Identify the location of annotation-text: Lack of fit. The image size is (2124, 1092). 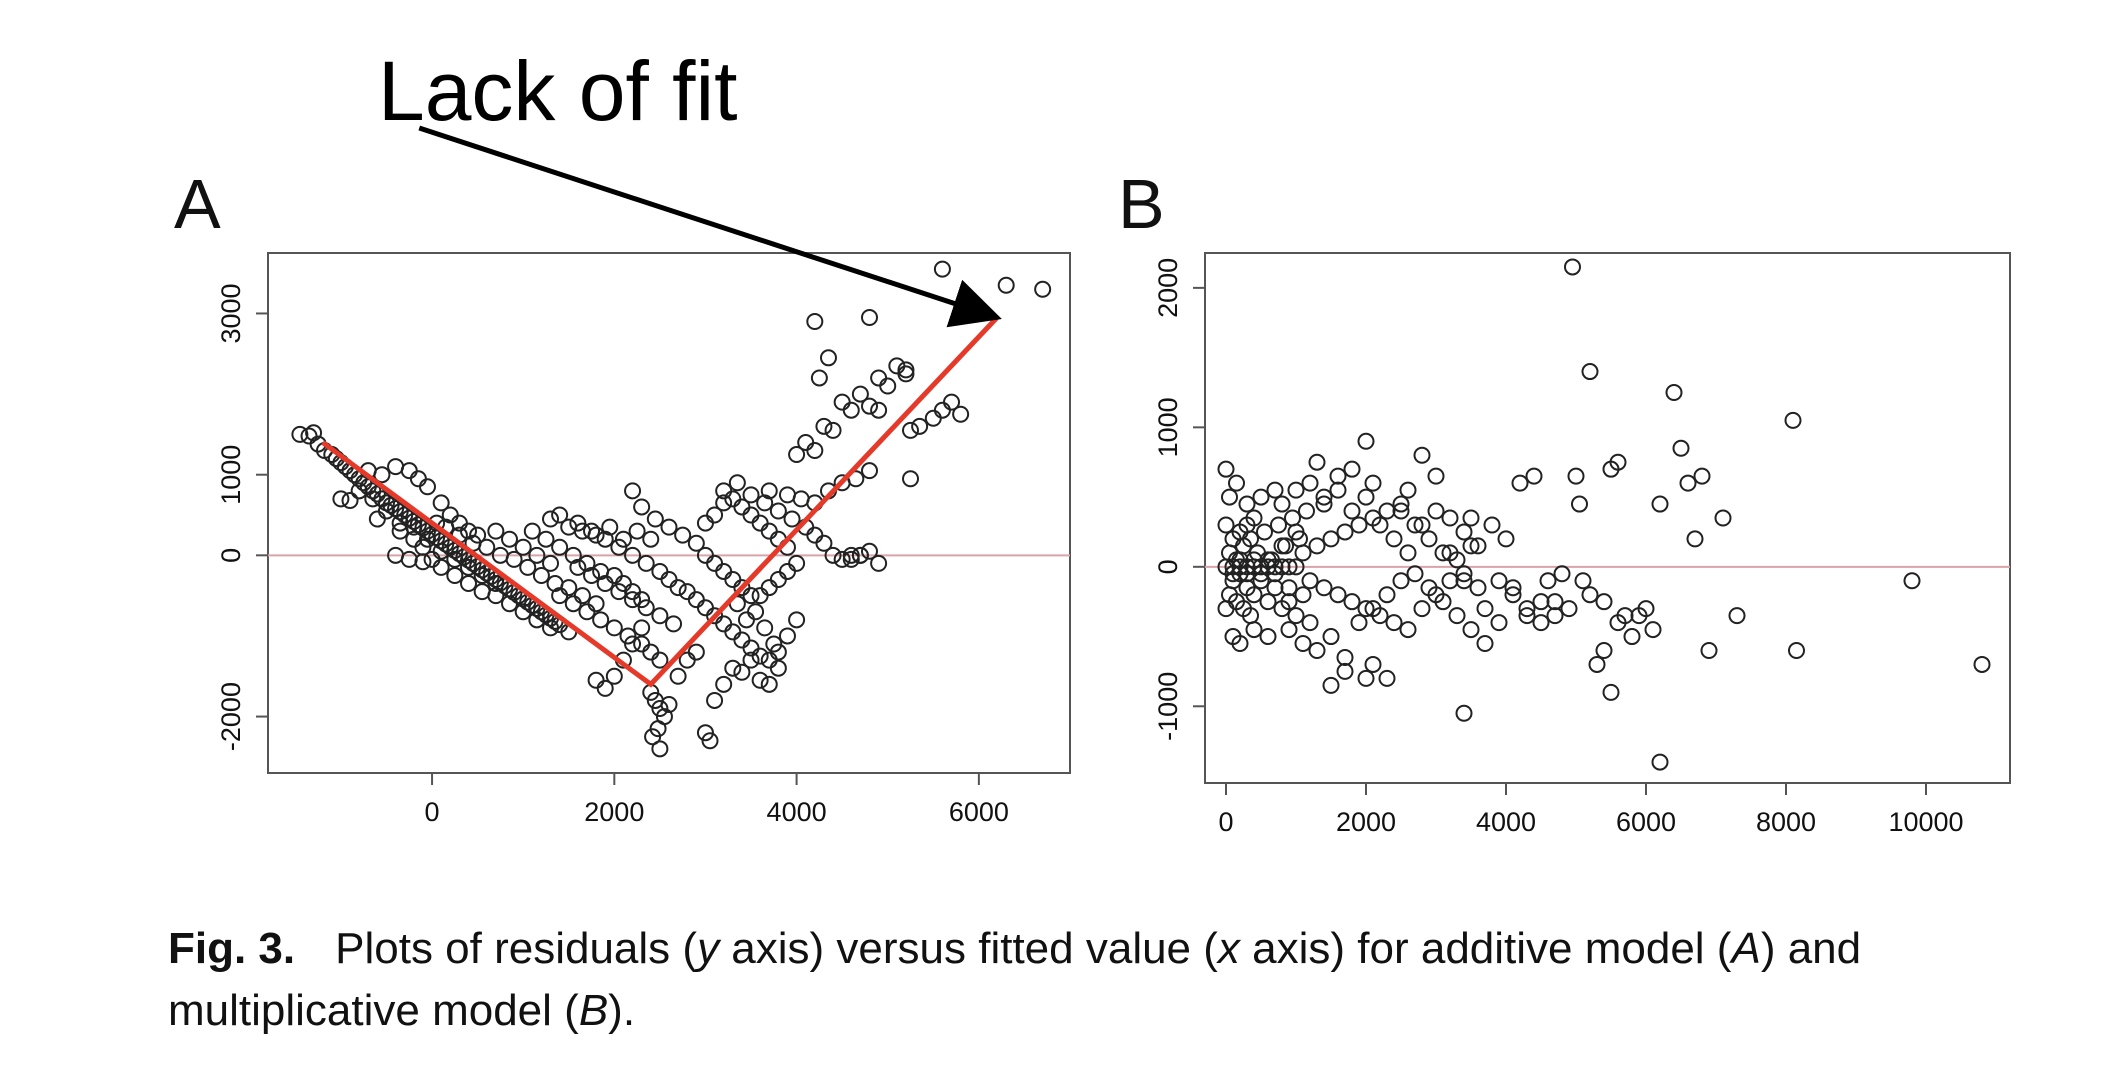
(558, 91).